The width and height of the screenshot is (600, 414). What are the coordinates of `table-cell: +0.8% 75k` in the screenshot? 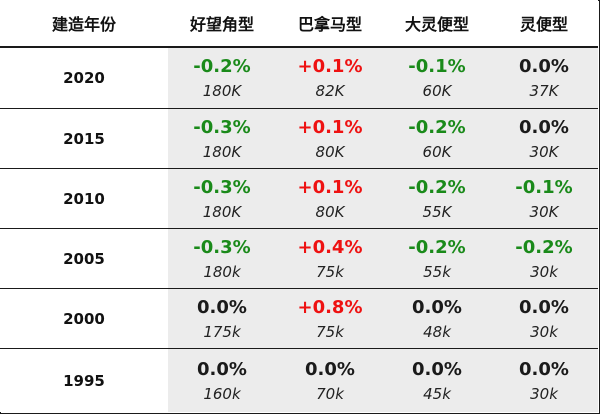 It's located at (330, 319).